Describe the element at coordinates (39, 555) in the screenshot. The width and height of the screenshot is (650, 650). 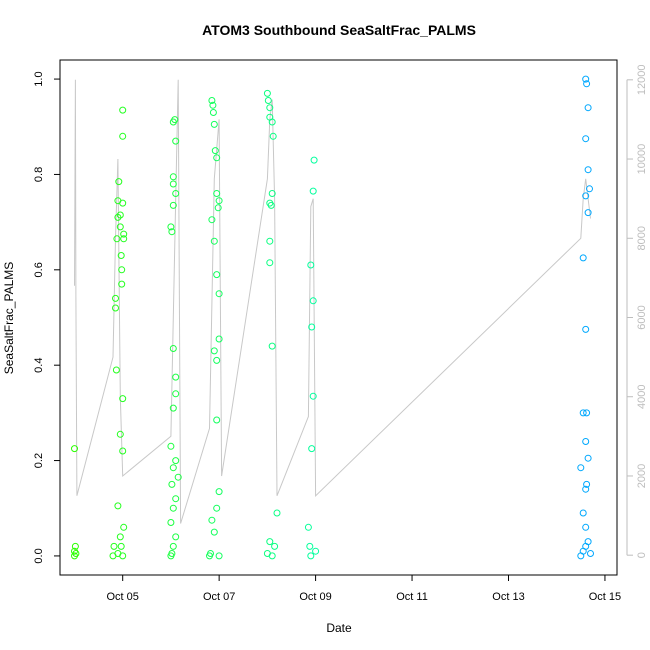
I see `y-tick-label: 0.0` at that location.